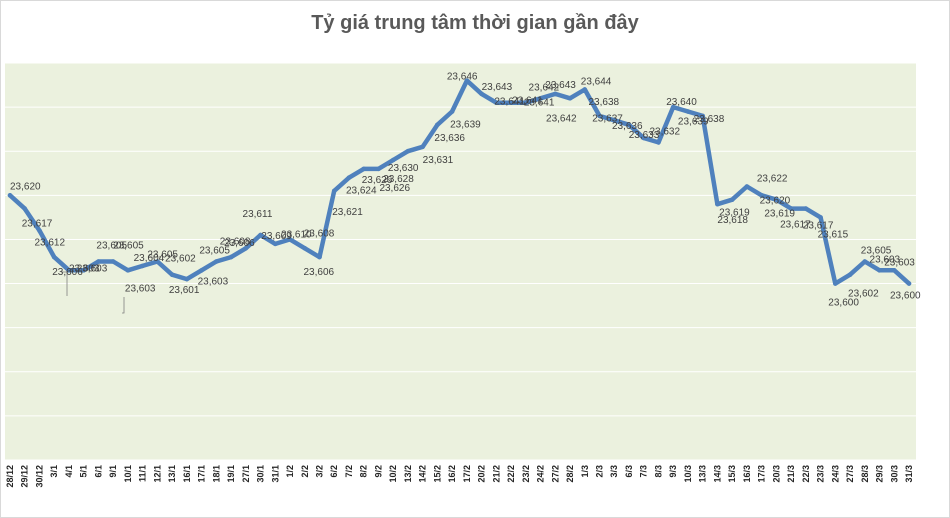 Image resolution: width=950 pixels, height=518 pixels. Describe the element at coordinates (467, 474) in the screenshot. I see `x-tick-label: 17/2` at that location.